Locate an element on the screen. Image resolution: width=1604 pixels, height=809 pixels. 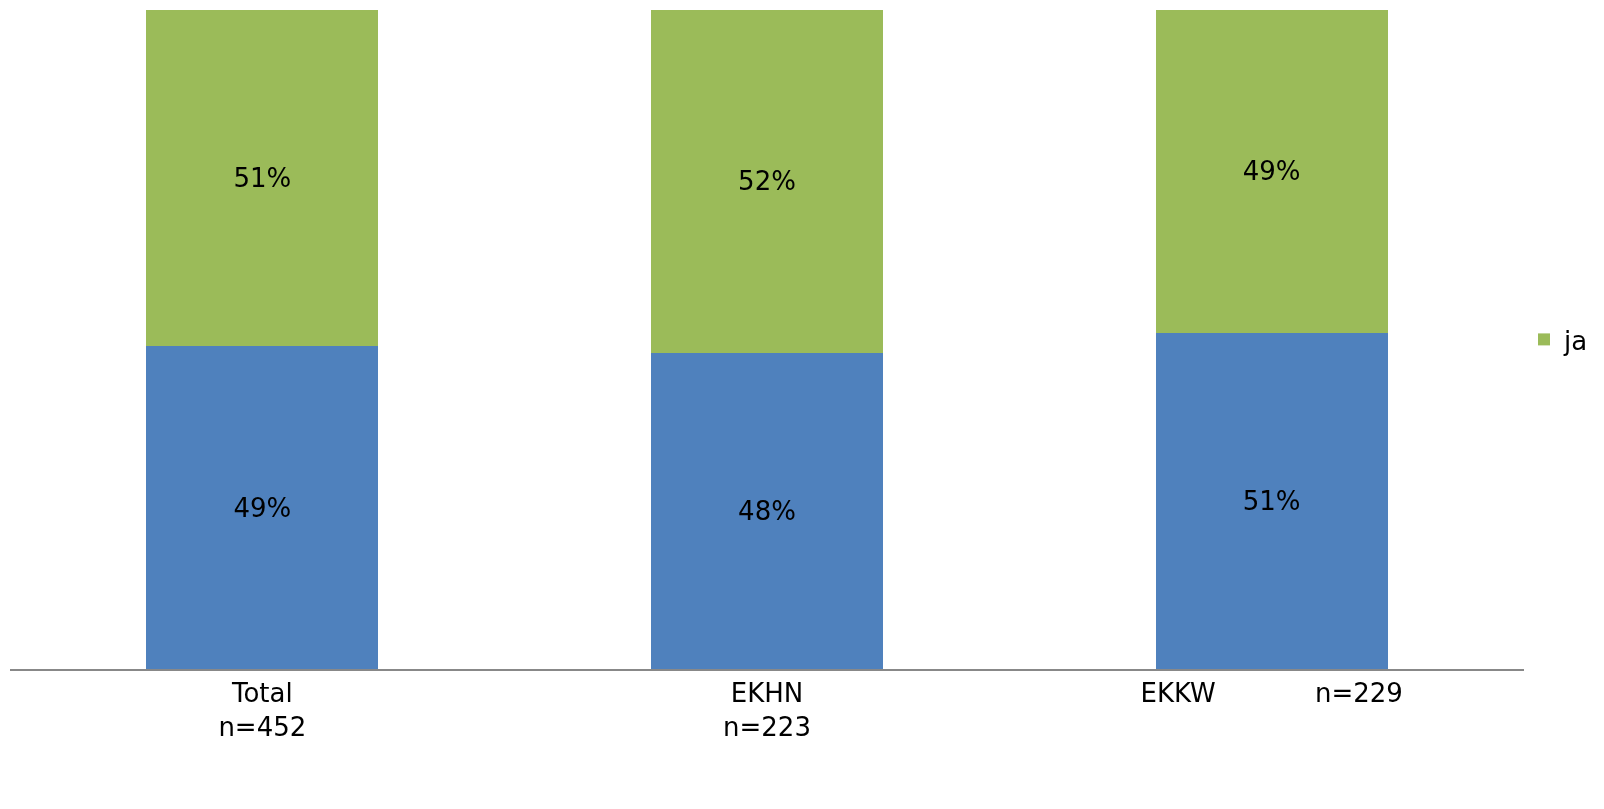
x-tick-label: EKHN n=223 is located at coordinates (767, 710).